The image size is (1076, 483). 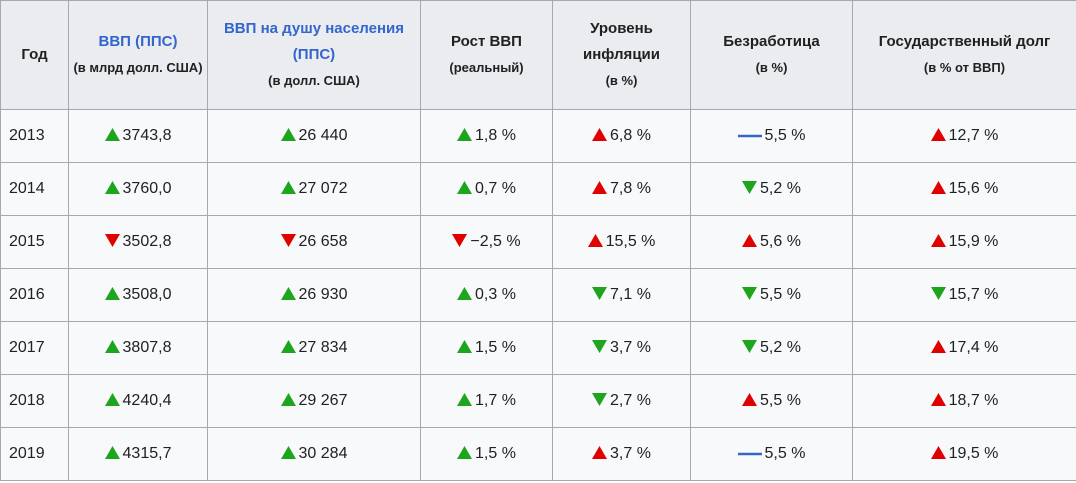 I want to click on cell-text: 2017, so click(x=27, y=347).